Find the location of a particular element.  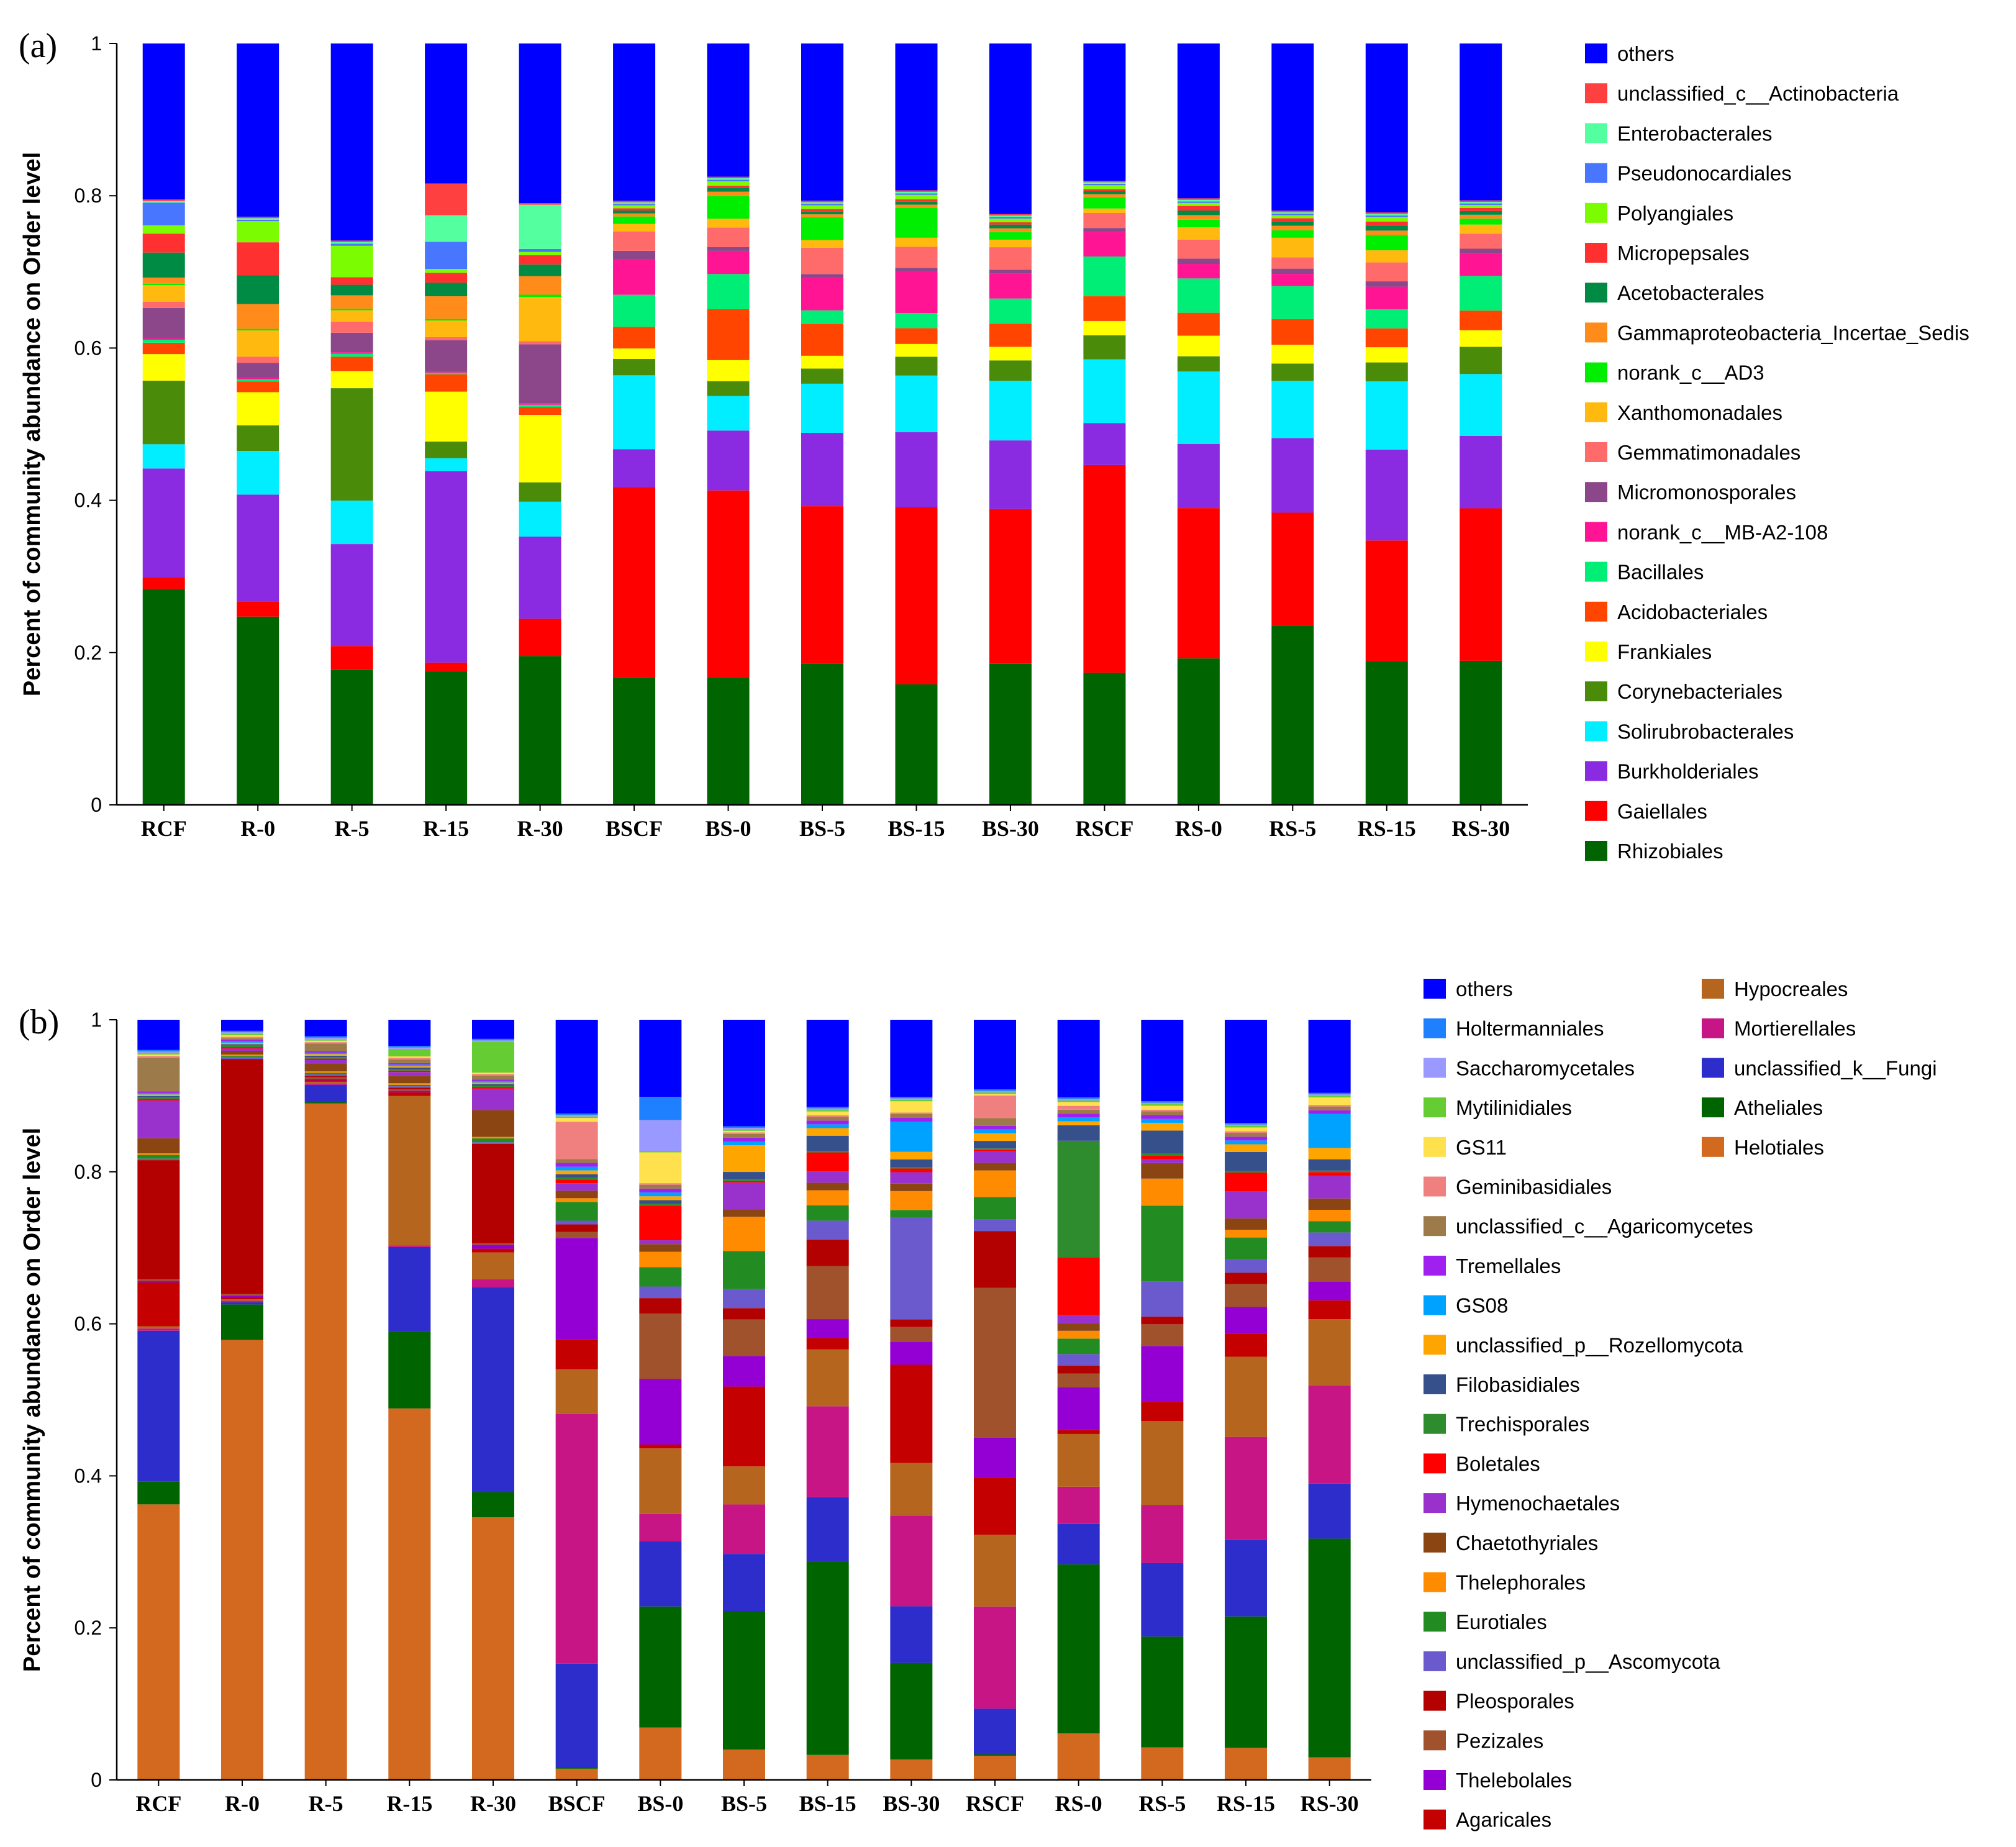

bar-segment-micropepsales-bscf is located at coordinates (634, 209).